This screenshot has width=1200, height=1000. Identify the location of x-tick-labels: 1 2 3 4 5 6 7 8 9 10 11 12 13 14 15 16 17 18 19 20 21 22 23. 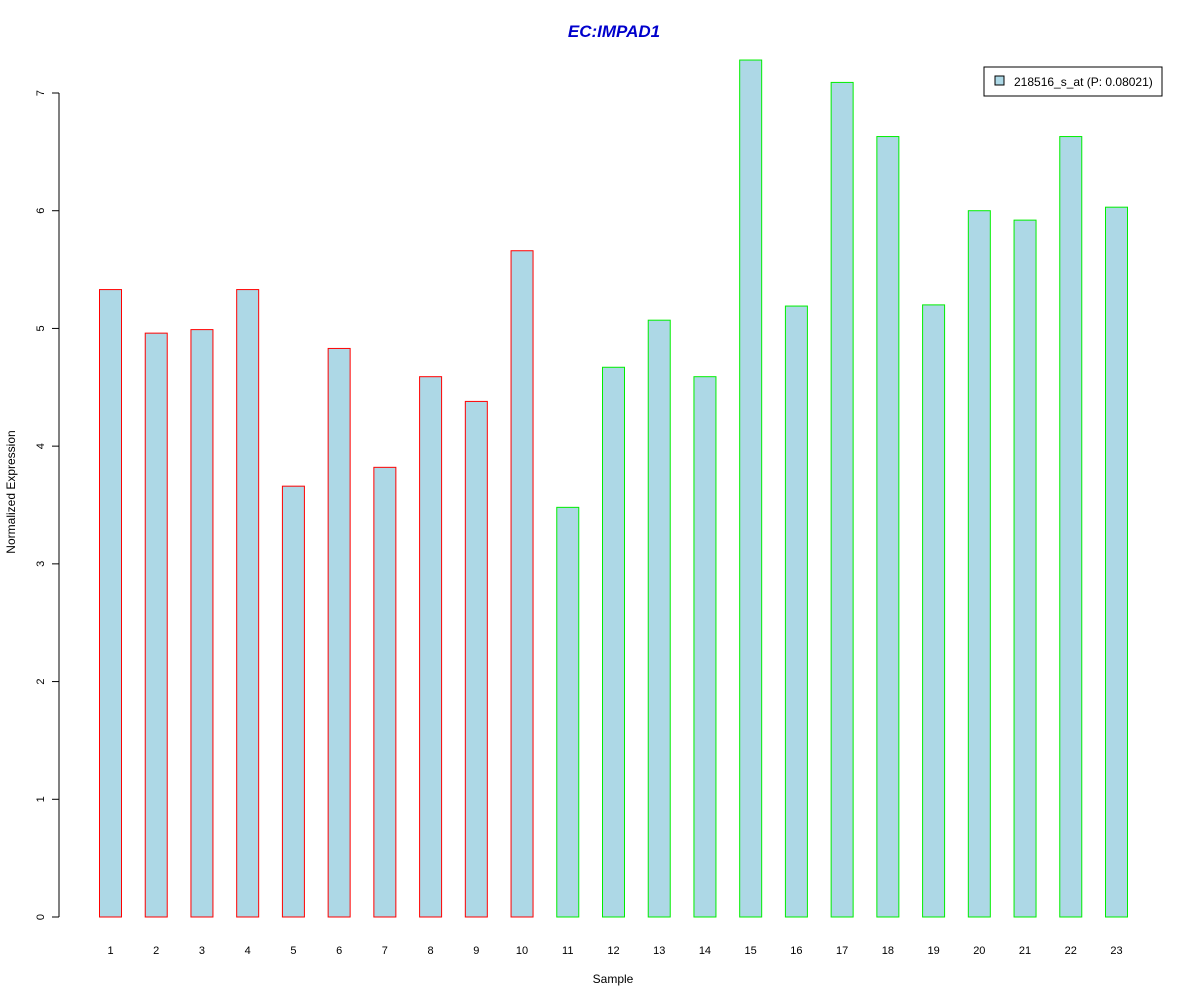
(614, 951).